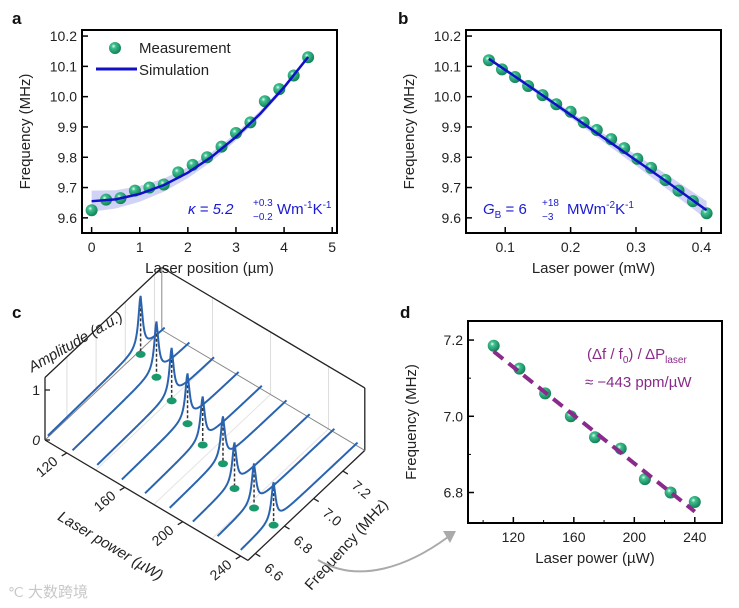 The image size is (739, 608). I want to click on annotation-kappa-sub: −0.2, so click(263, 217).